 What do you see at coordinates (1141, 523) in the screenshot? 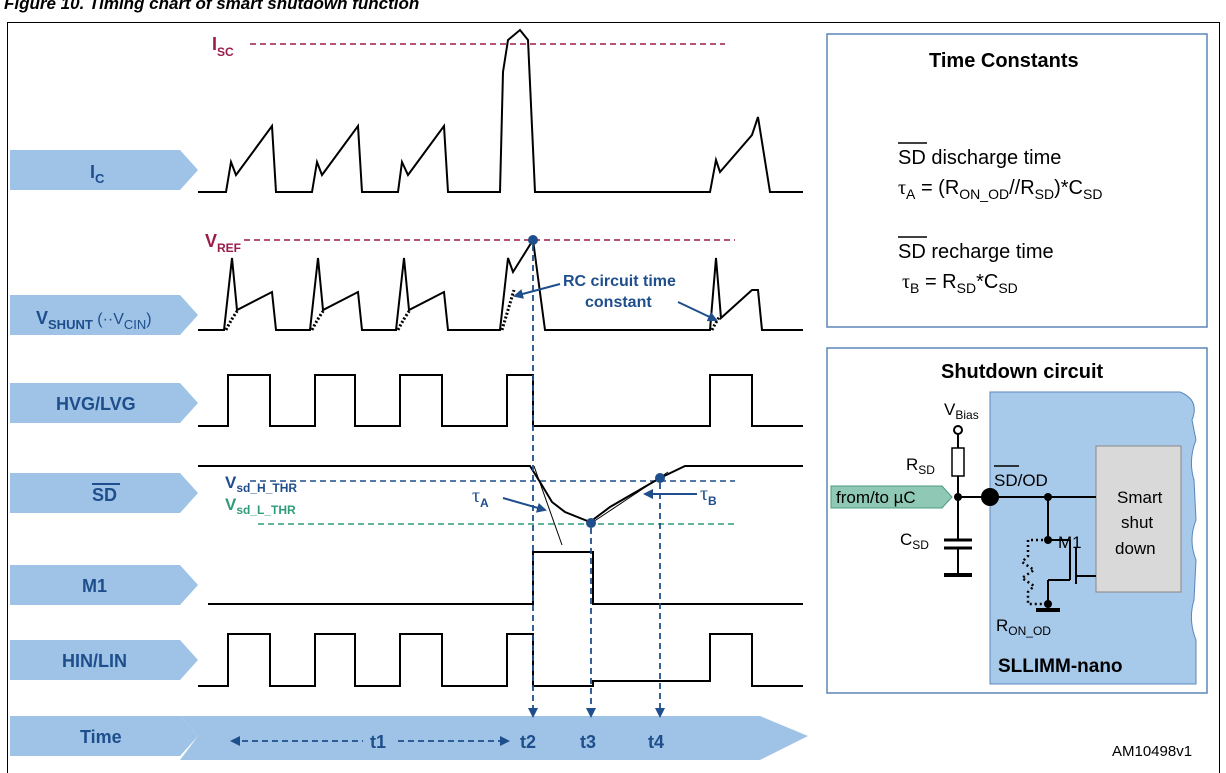
I see `svg-text: Smart shut down` at bounding box center [1141, 523].